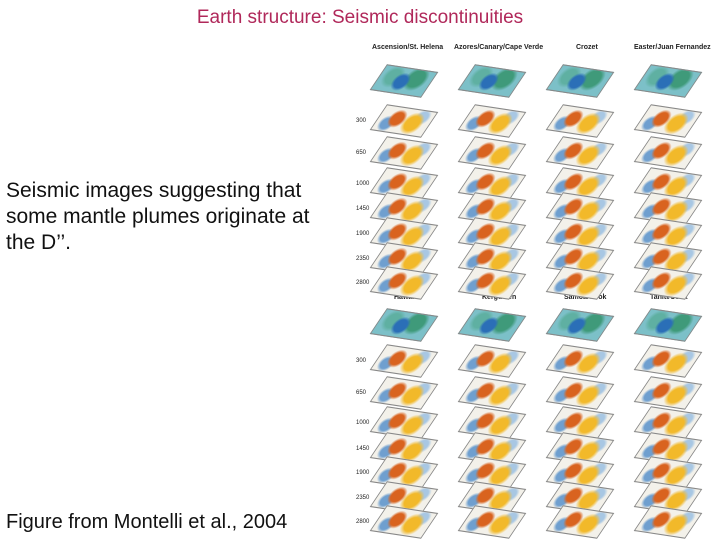 This screenshot has height=540, width=720. Describe the element at coordinates (408, 47) in the screenshot. I see `panel-title: Ascension/St. Helena` at that location.